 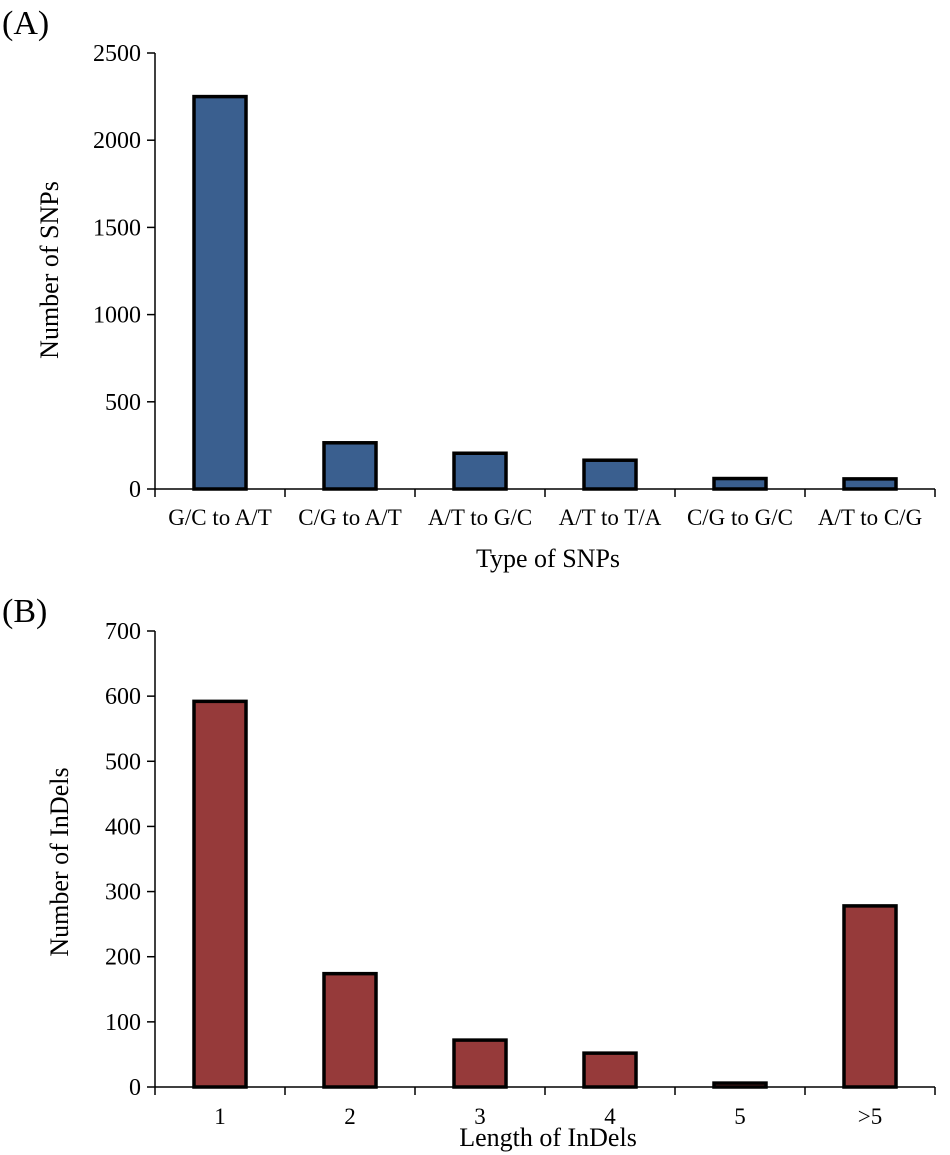 I want to click on x-category-label-a: A/T to C/G, so click(x=870, y=517).